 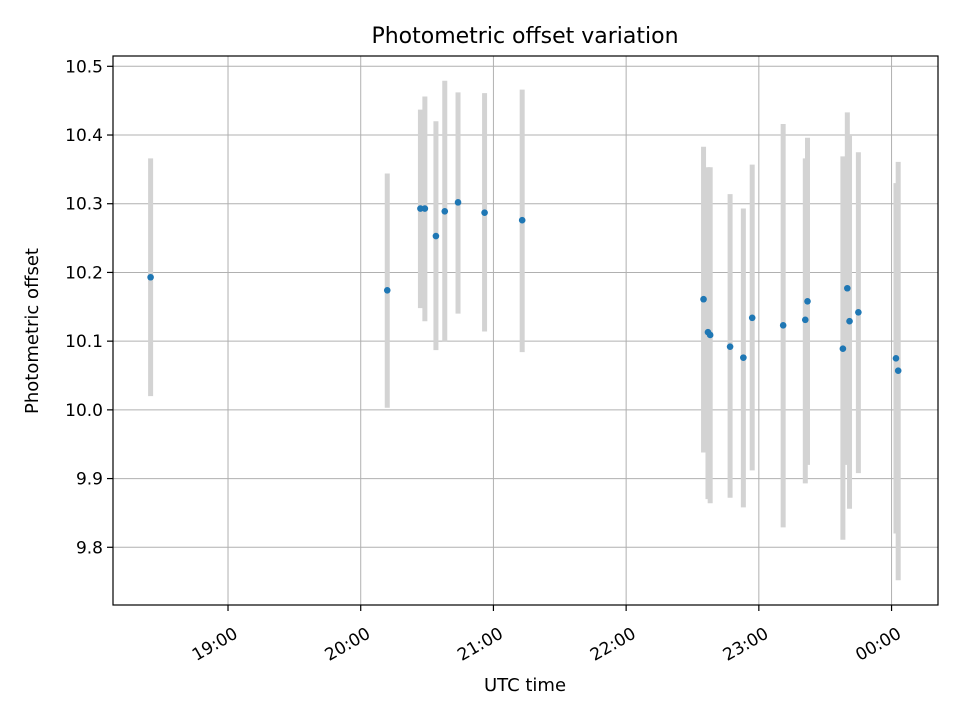 What do you see at coordinates (84, 411) in the screenshot?
I see `y-tick-label: 10.0` at bounding box center [84, 411].